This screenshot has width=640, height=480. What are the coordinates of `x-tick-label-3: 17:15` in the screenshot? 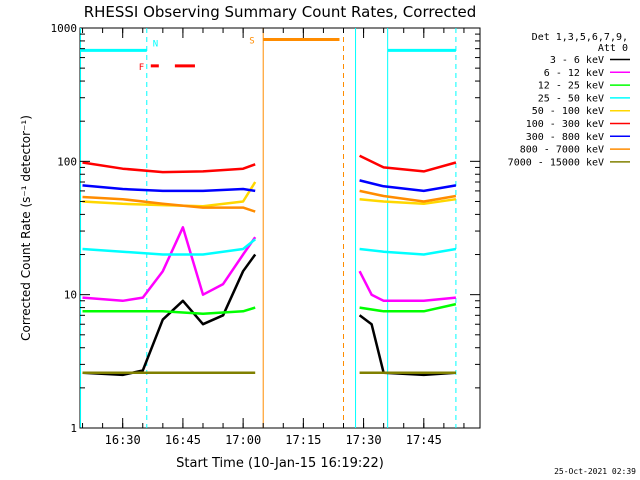 It's located at (303, 440).